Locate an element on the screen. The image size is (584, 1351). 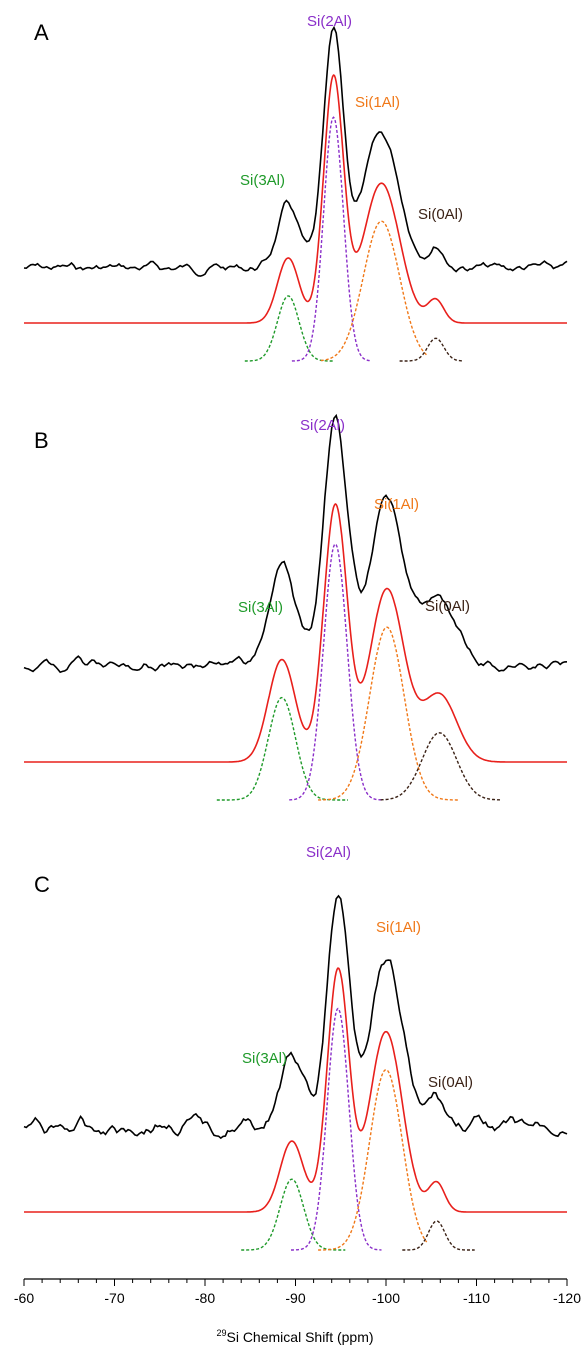
panel-c-si3al-label: Si(3Al) is located at coordinates (264, 1058).